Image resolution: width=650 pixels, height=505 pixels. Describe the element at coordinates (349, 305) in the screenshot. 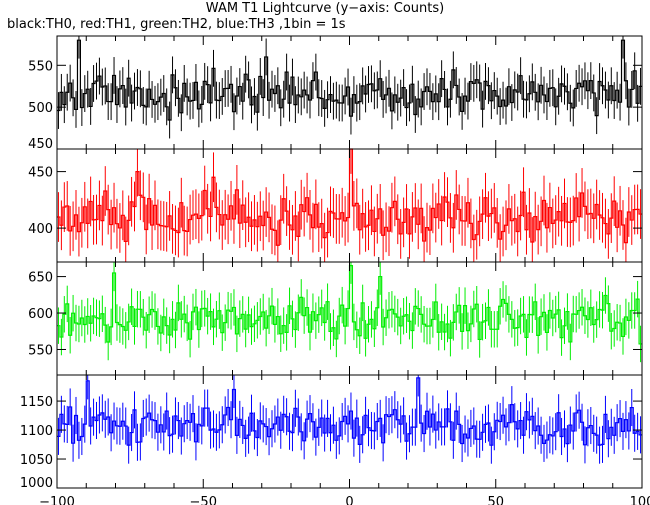

I see `lightcurve-th2` at that location.